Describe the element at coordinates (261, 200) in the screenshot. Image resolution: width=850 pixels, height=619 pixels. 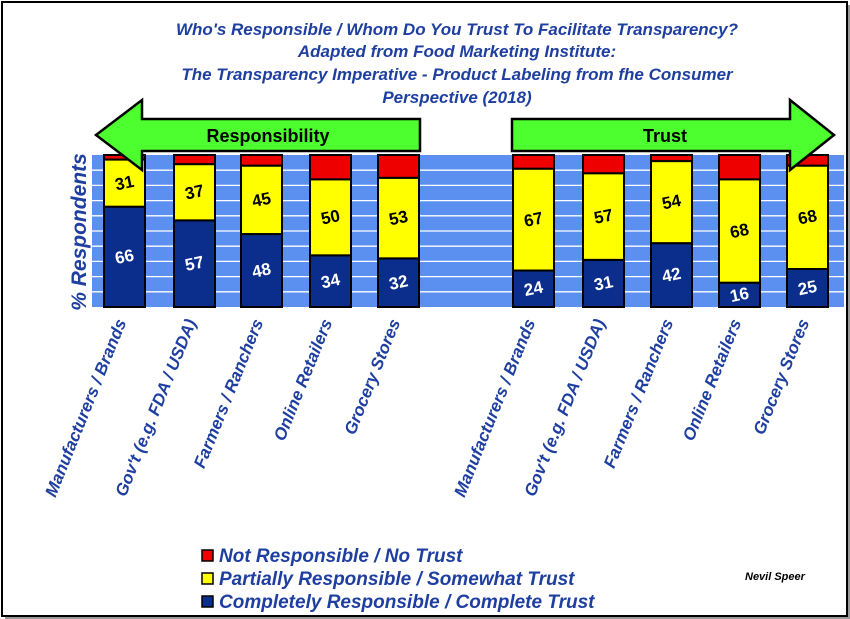
I see `data-label: 45` at that location.